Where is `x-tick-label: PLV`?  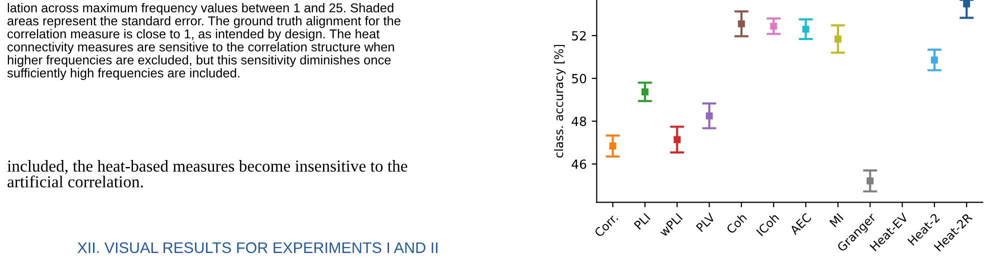 x-tick-label: PLV is located at coordinates (706, 222).